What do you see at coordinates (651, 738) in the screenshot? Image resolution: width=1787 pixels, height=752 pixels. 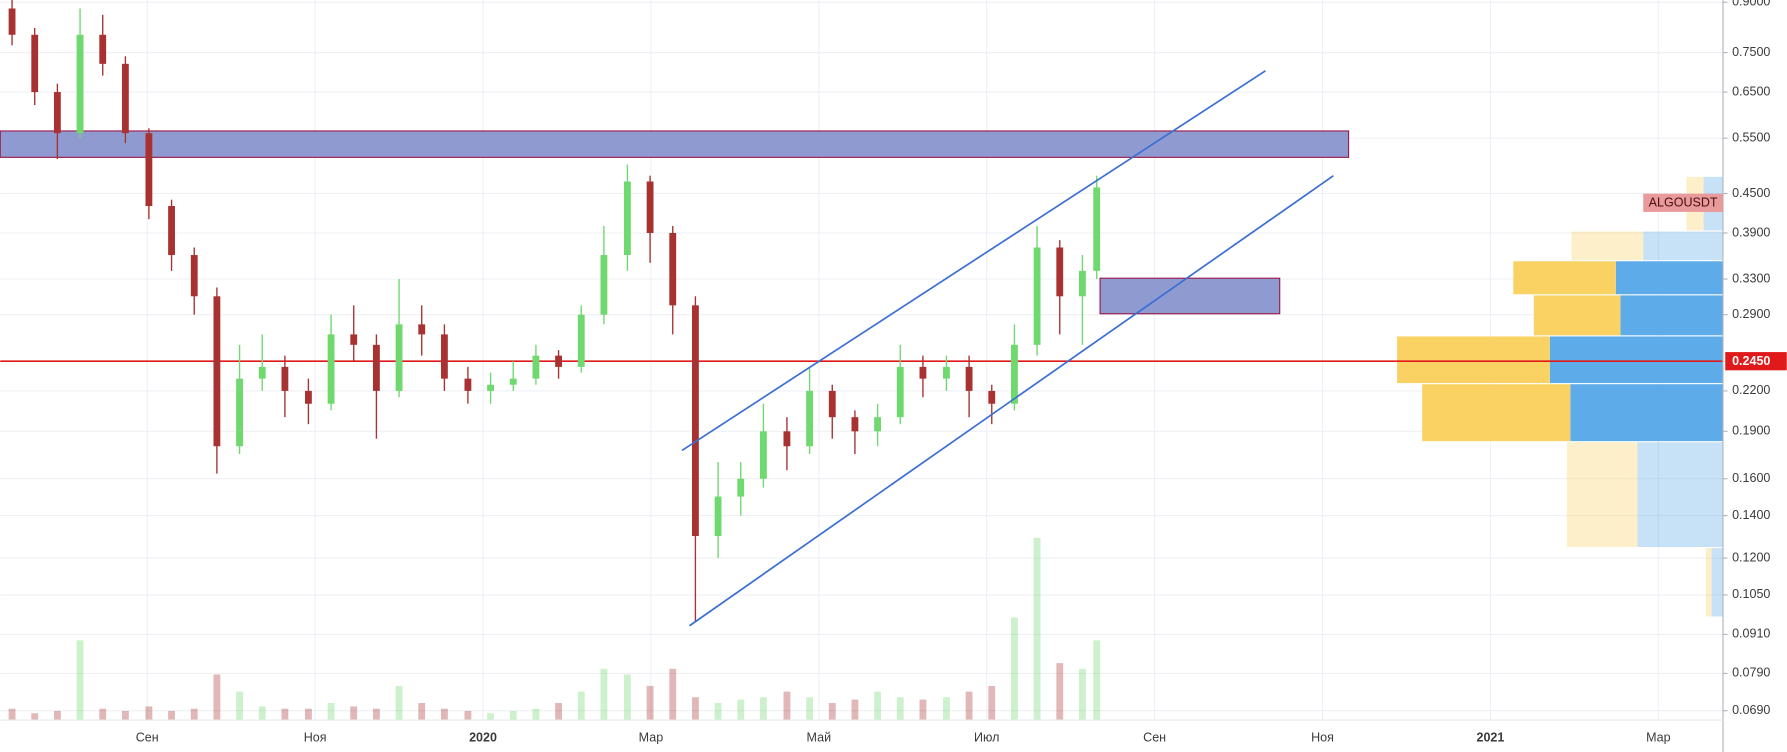 I see `x-tick-label: Мар` at bounding box center [651, 738].